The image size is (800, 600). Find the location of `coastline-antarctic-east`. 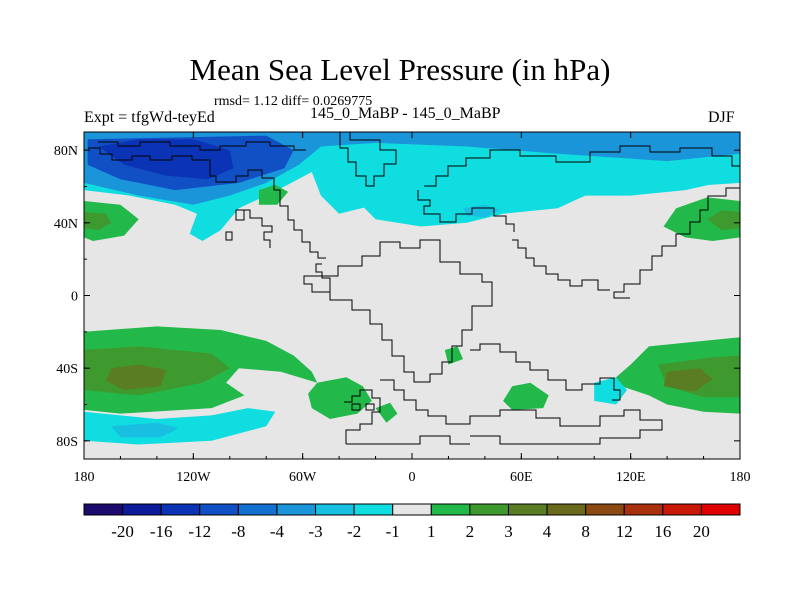

coastline-antarctic-east is located at coordinates (408, 440).